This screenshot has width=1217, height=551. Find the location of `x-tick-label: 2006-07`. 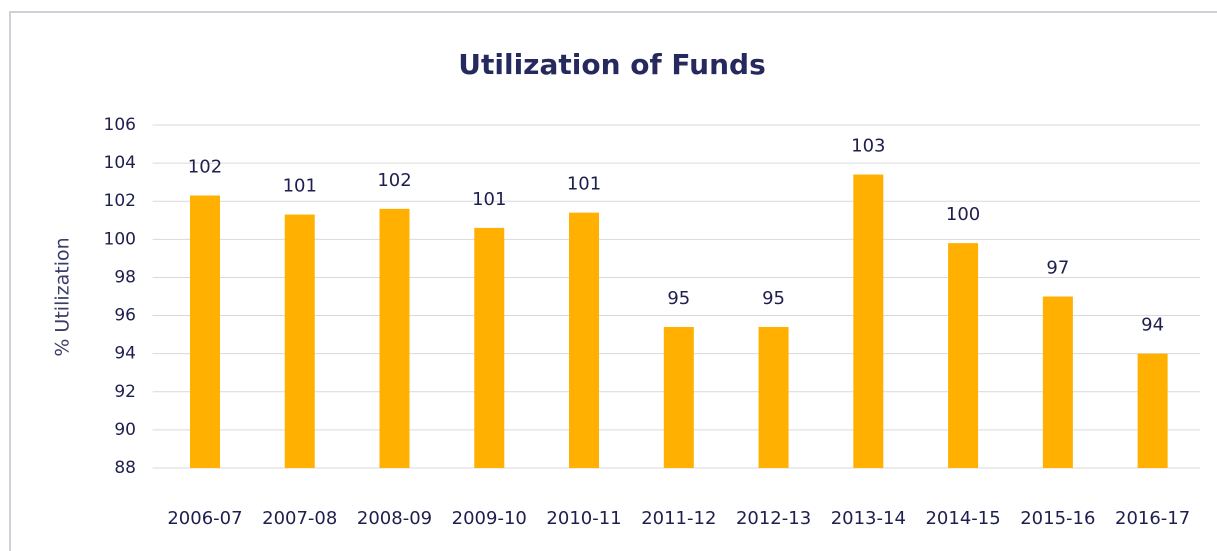

x-tick-label: 2006-07 is located at coordinates (204, 518).